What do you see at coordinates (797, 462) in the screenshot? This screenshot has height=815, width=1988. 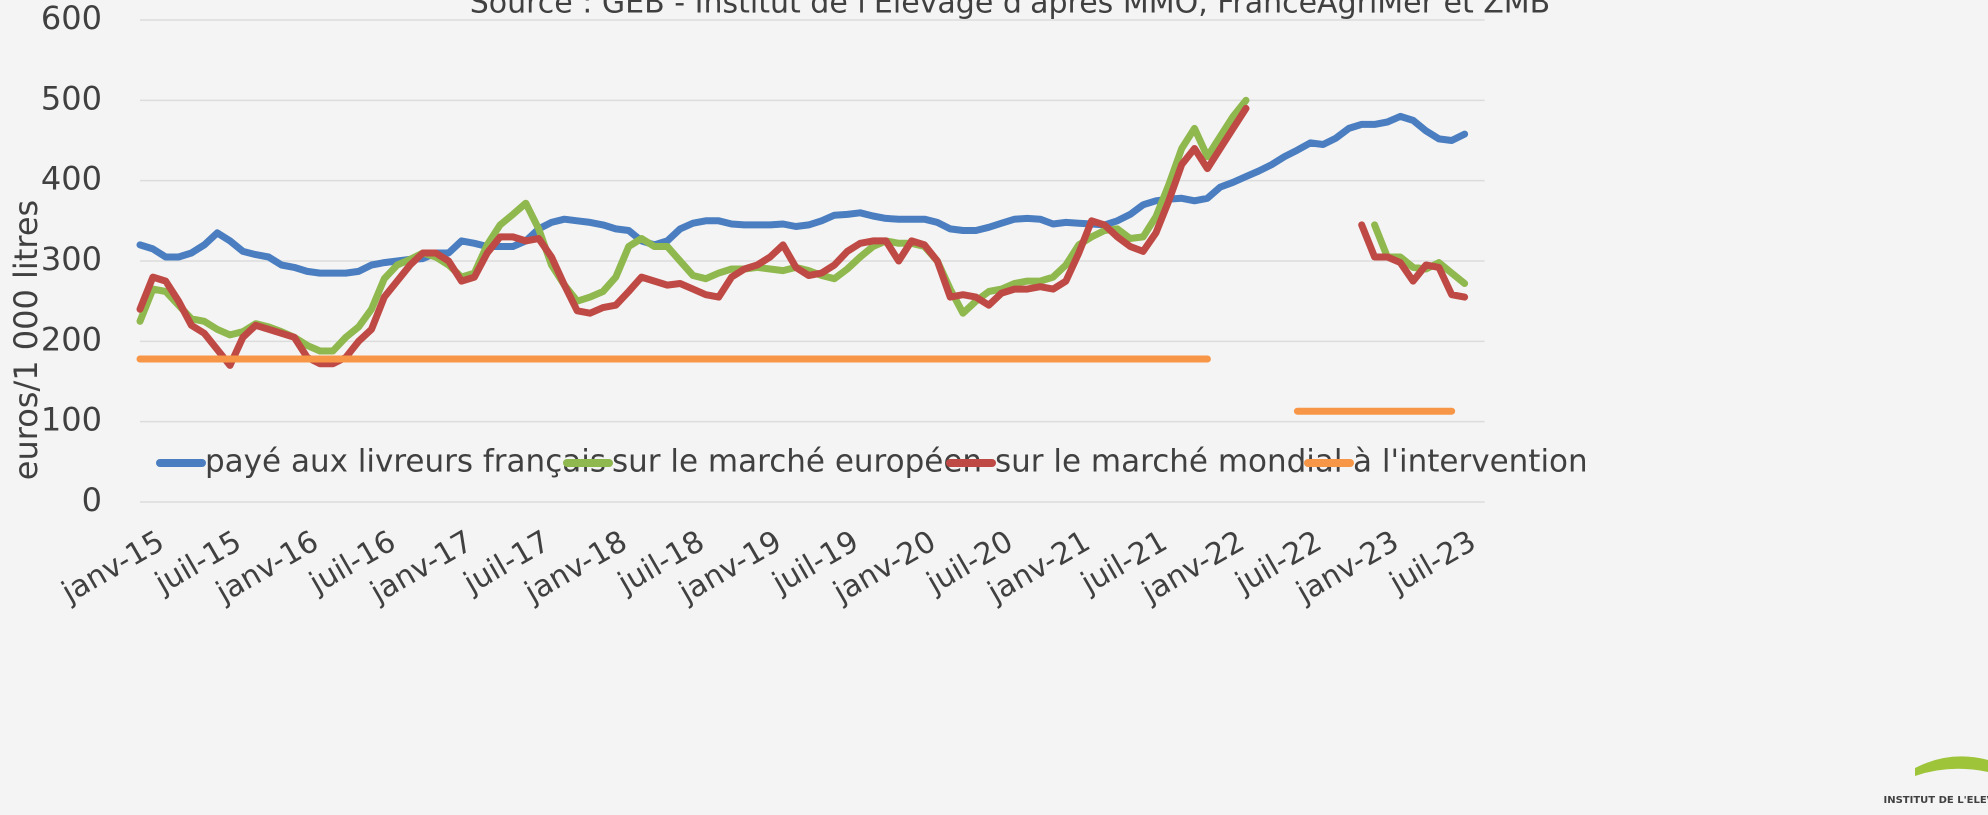 I see `legend-label: sur le marché européen` at bounding box center [797, 462].